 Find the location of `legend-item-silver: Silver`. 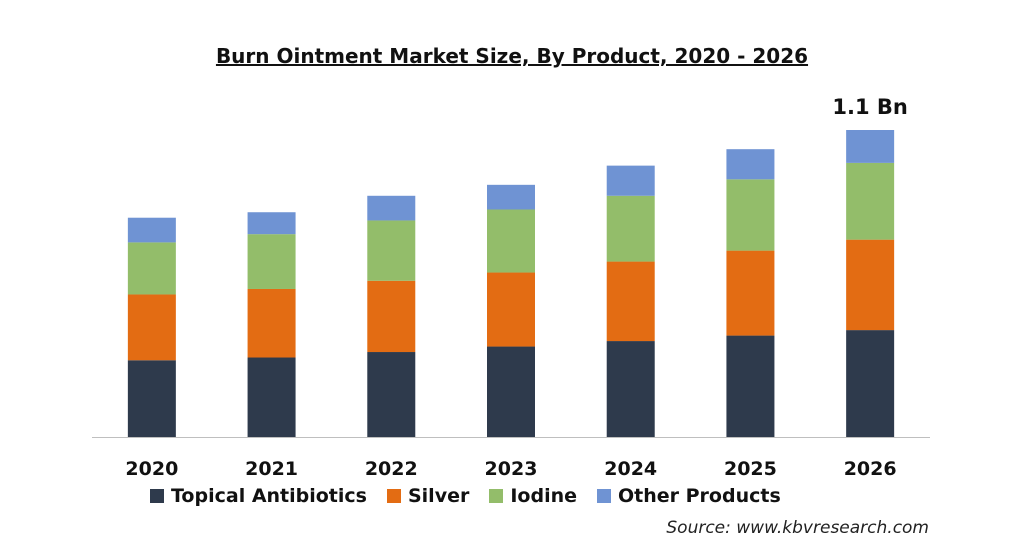

legend-item-silver: Silver is located at coordinates (428, 496).